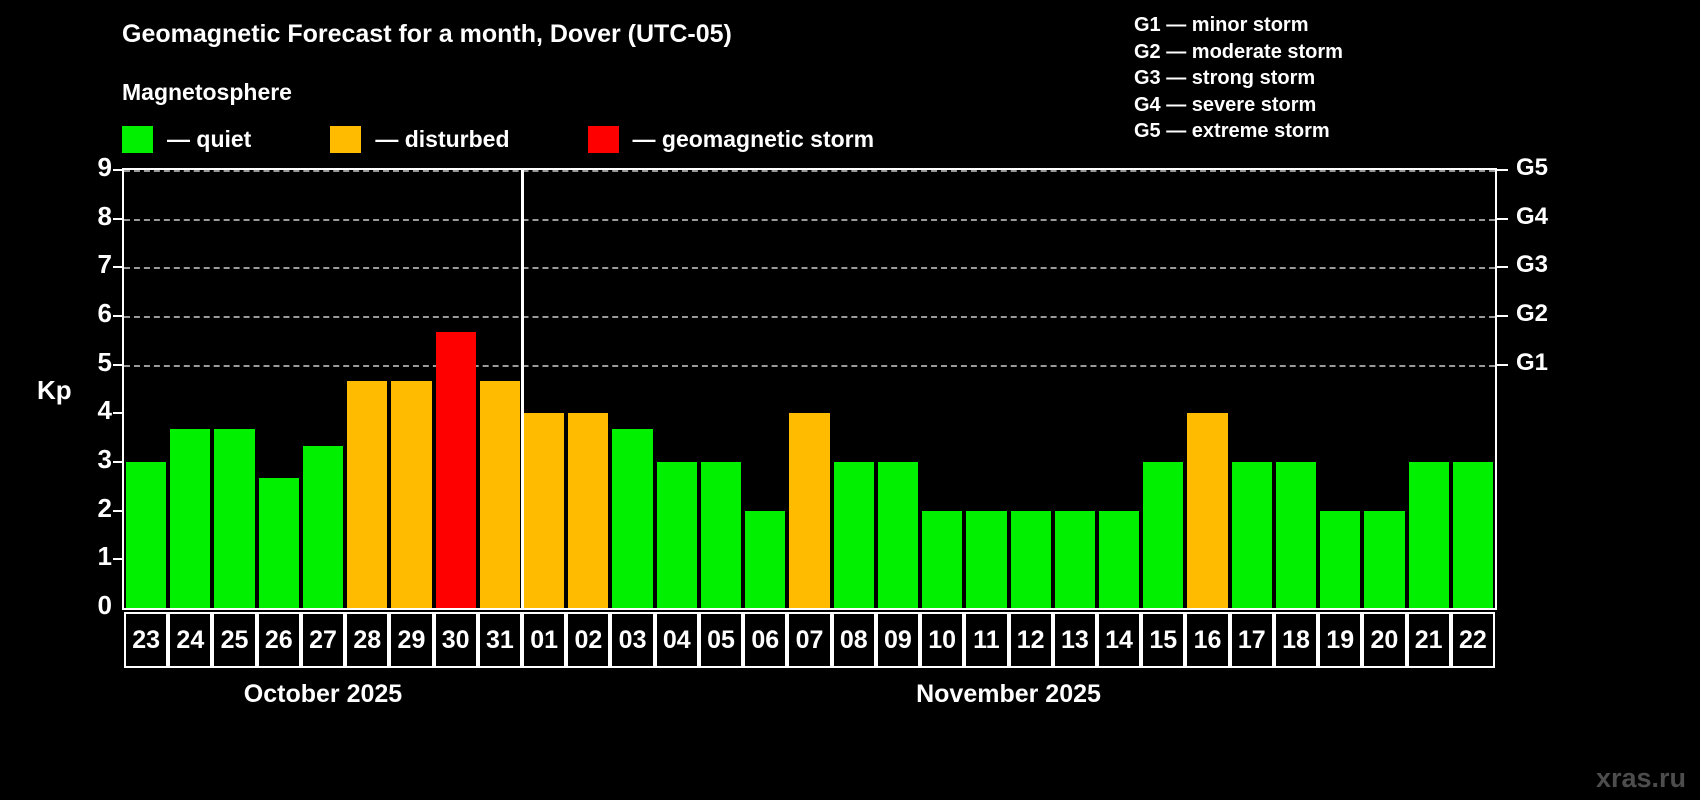  Describe the element at coordinates (588, 640) in the screenshot. I see `day-label-02: 02` at that location.